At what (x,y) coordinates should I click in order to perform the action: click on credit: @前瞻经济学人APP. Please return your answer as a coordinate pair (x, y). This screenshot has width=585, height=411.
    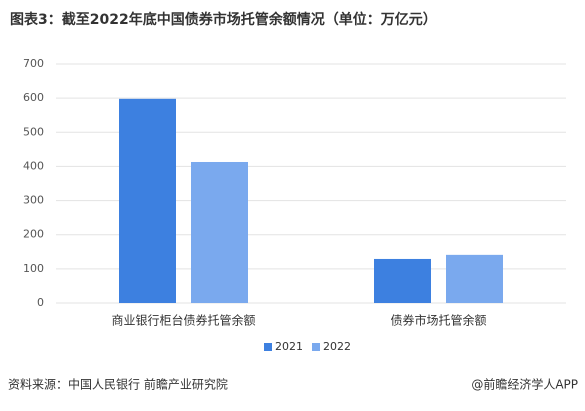
    Looking at the image, I should click on (524, 384).